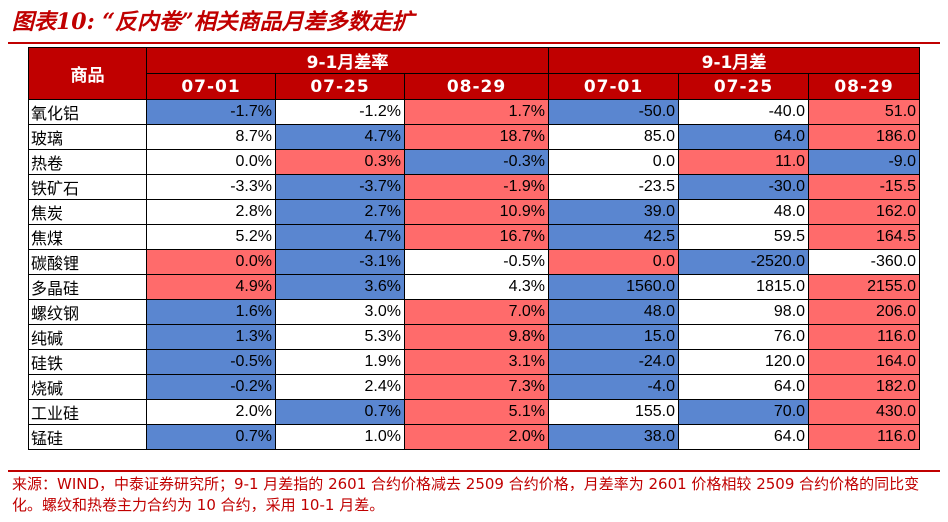  Describe the element at coordinates (211, 237) in the screenshot. I see `spread-rate-cell: 5.2%` at that location.